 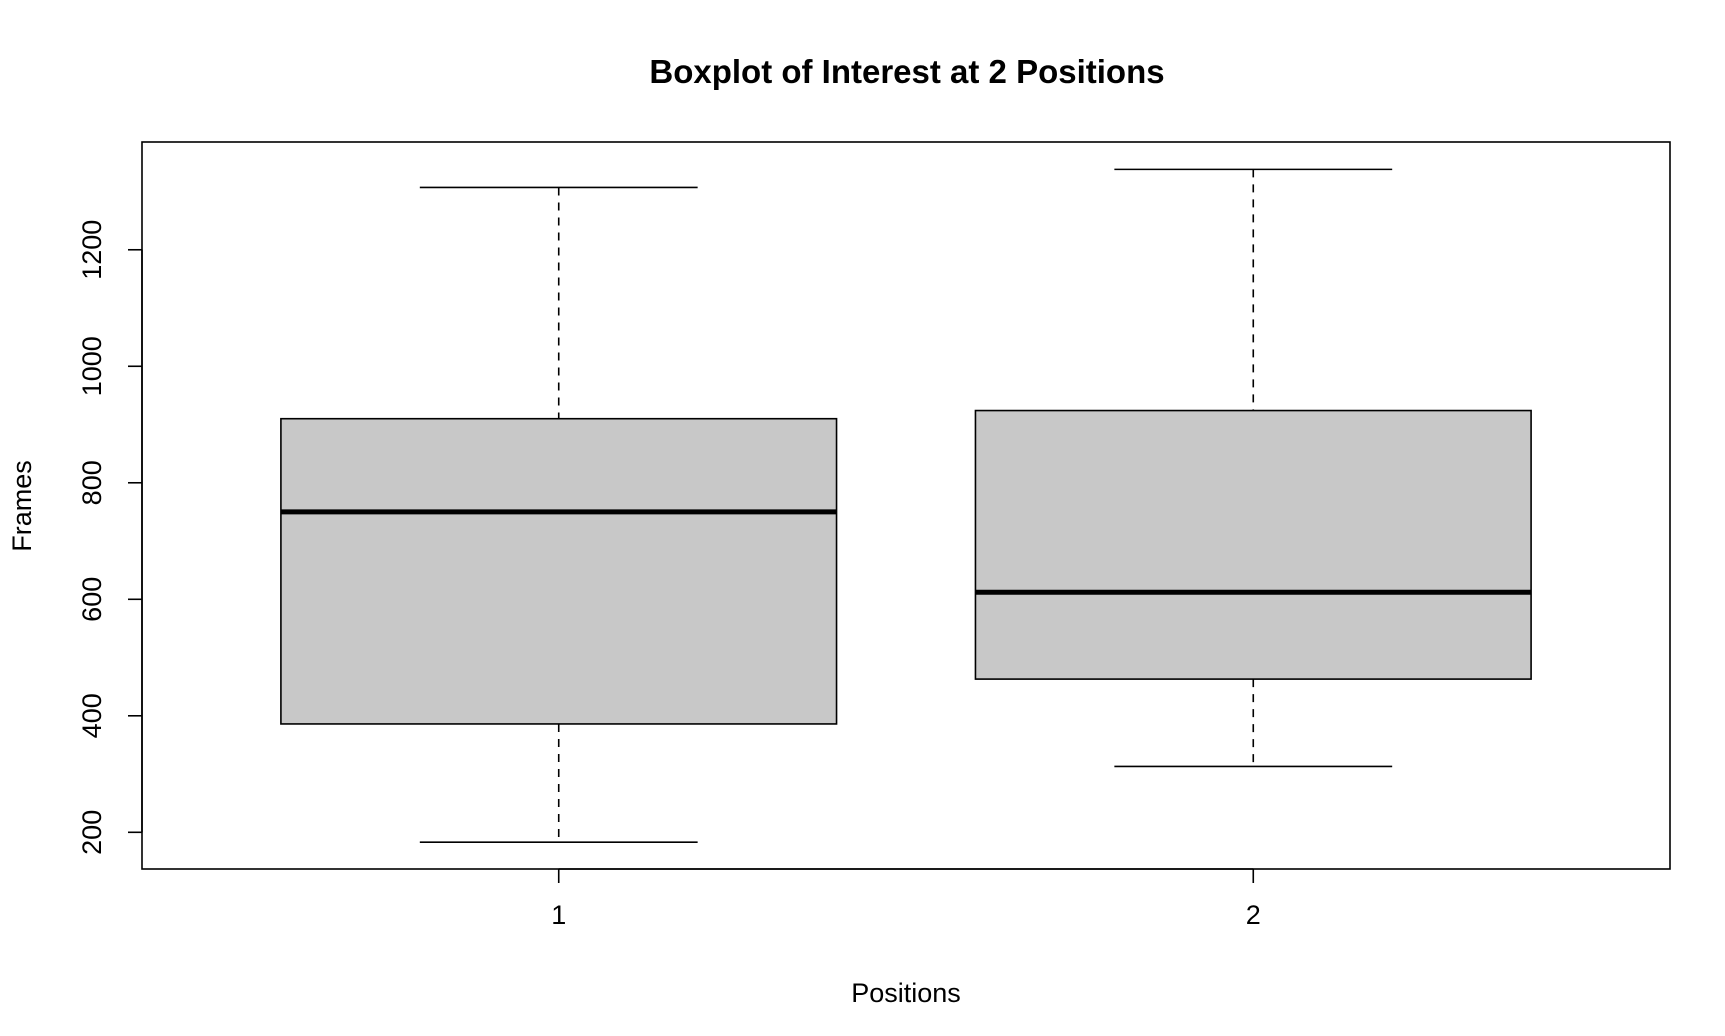 What do you see at coordinates (906, 71) in the screenshot?
I see `chart-title: Boxplot of Interest at 2 Positions` at bounding box center [906, 71].